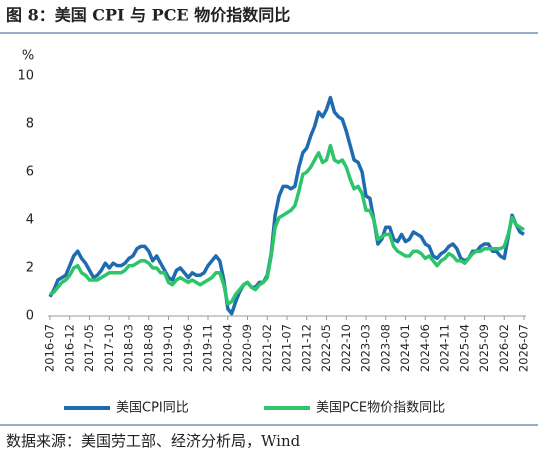 This screenshot has width=538, height=456. I want to click on x-tick-label: 2021-07, so click(287, 348).